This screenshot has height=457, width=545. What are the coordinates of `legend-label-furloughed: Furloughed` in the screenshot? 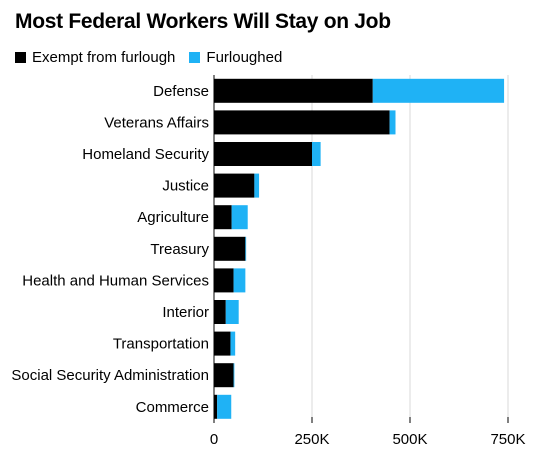 It's located at (244, 57).